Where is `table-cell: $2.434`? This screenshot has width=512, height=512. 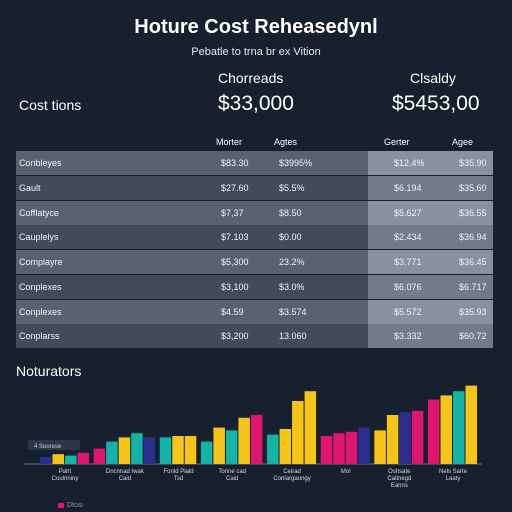 table-cell: $2.434 is located at coordinates (408, 237).